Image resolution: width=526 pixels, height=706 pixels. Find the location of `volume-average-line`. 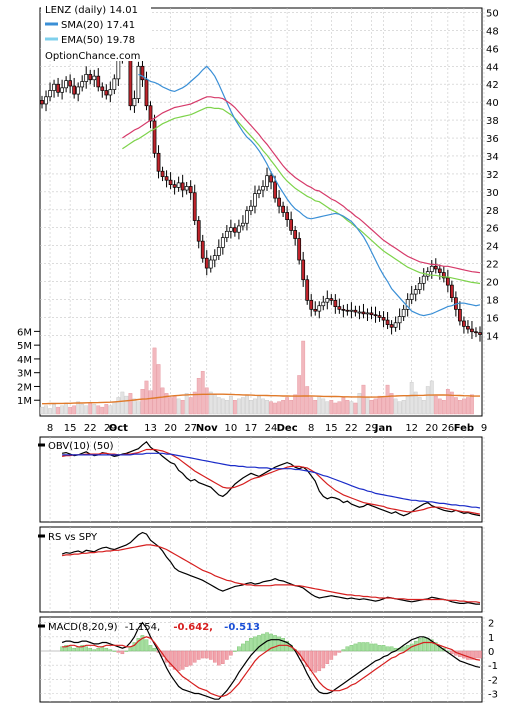

volume-average-line is located at coordinates (261, 399).